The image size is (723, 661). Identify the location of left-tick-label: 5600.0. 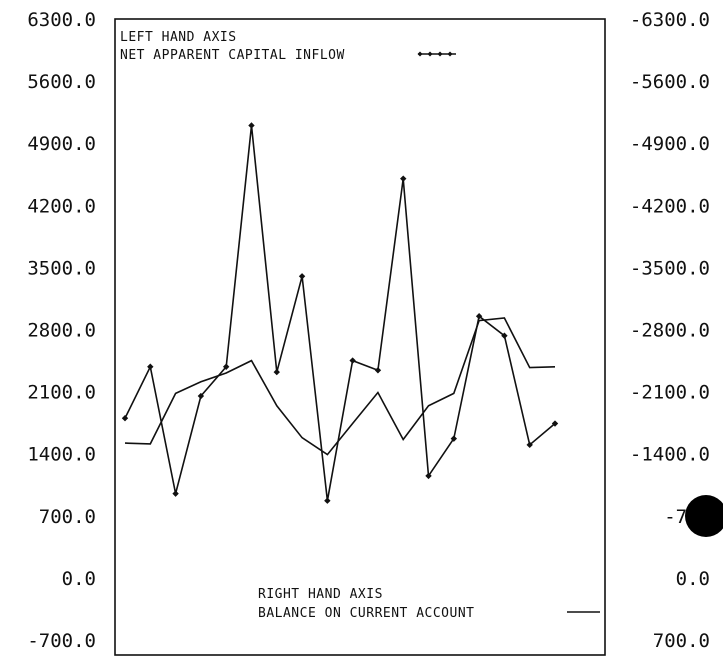
(61, 82).